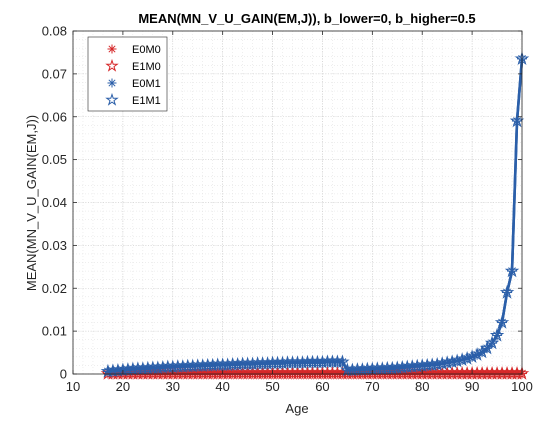 The height and width of the screenshot is (425, 560). Describe the element at coordinates (322, 386) in the screenshot. I see `x-tick-label: 60` at that location.